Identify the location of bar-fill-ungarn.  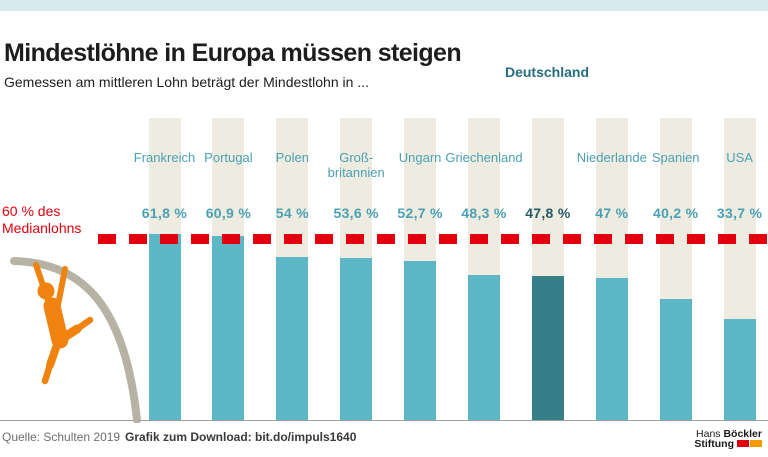
(420, 341).